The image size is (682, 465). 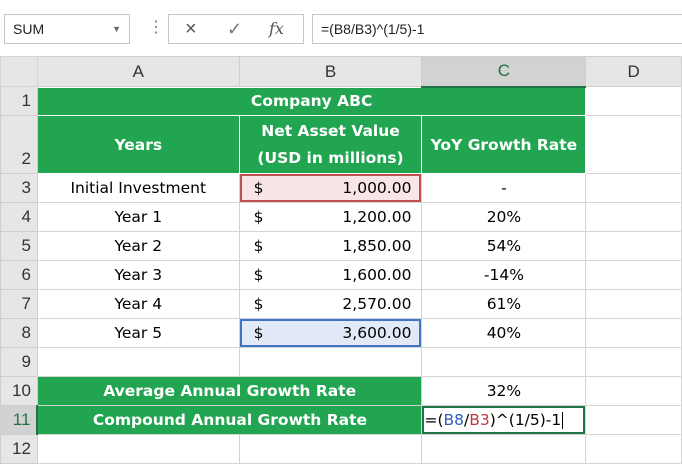 I want to click on cagr-formula-cell: =(B8/B3)^(1/5)-1, so click(x=504, y=420).